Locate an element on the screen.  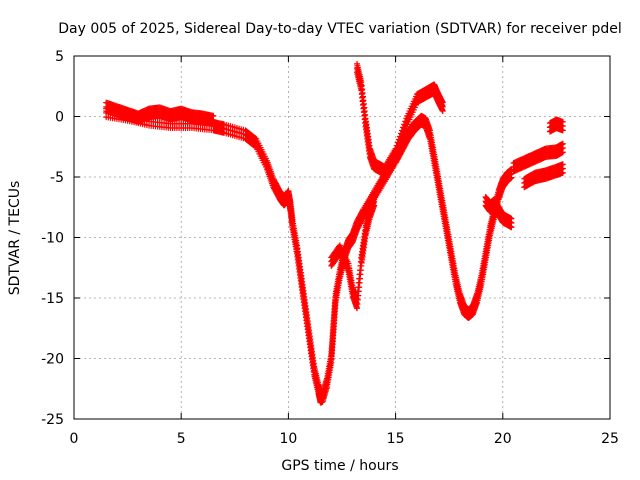
x-tick-label: 20 is located at coordinates (503, 439).